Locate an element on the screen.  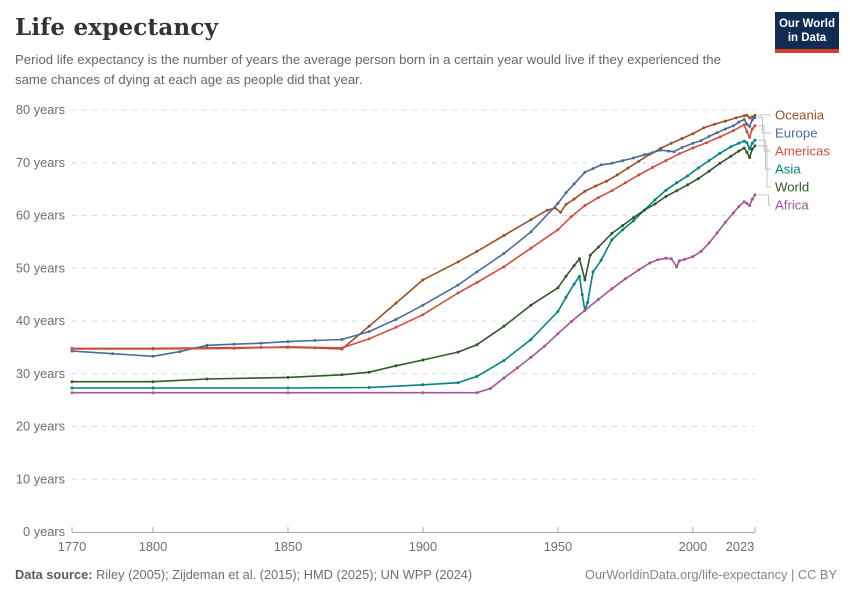
series-point-world-1953 is located at coordinates (566, 276).